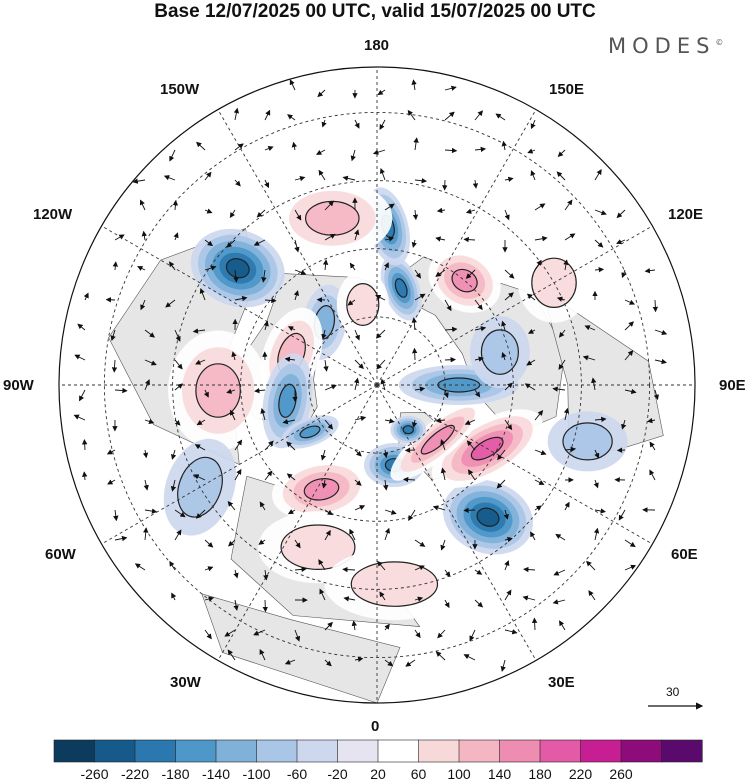 The width and height of the screenshot is (750, 783). I want to click on lon-label-120w: 120W, so click(53, 214).